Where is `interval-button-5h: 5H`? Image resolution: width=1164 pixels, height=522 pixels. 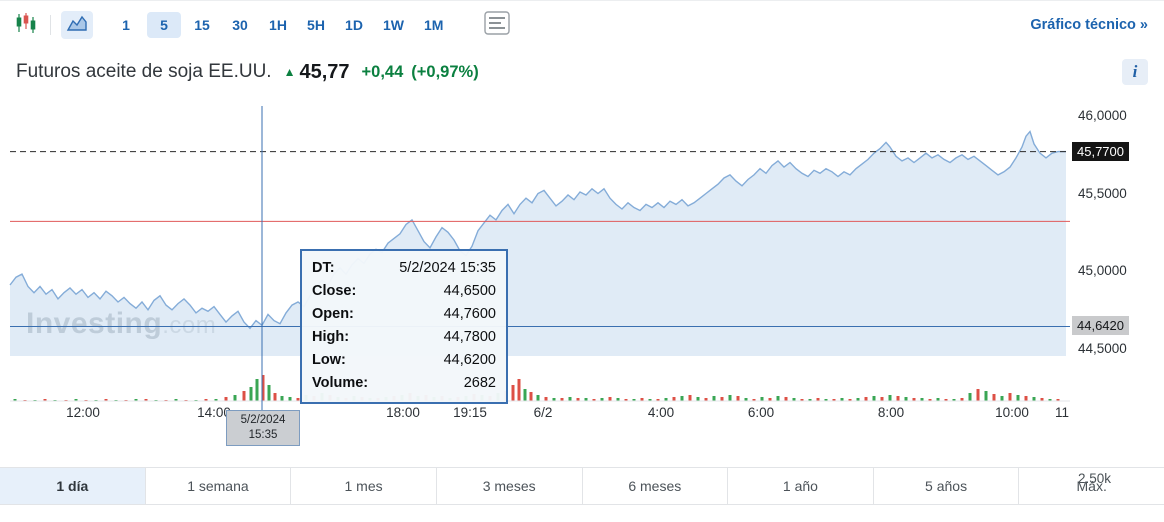 interval-button-5h: 5H is located at coordinates (316, 25).